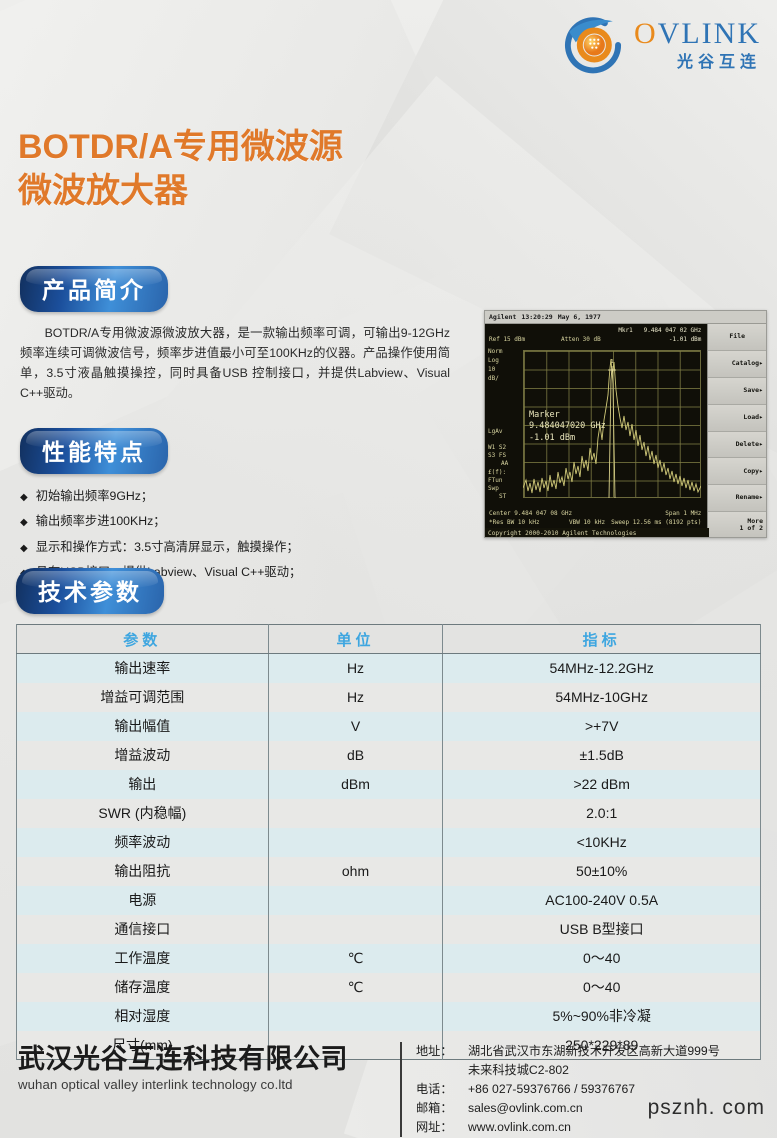 Image resolution: width=777 pixels, height=1138 pixels. What do you see at coordinates (434, 1107) in the screenshot?
I see `contact-label: 邮箱：` at bounding box center [434, 1107].